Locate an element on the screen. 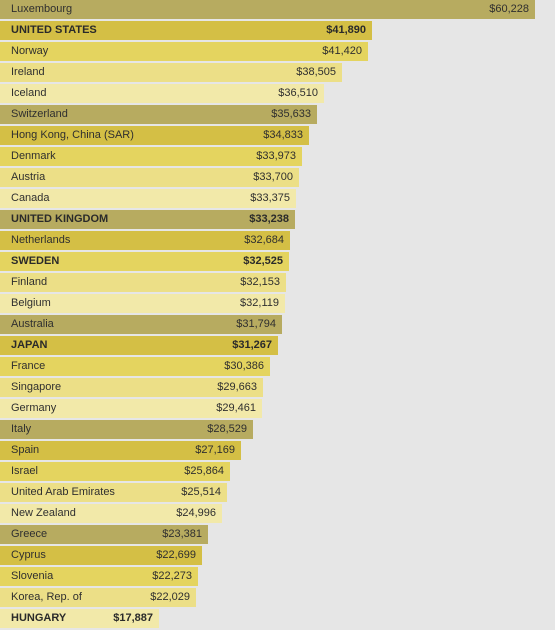  value-label: $17,887 is located at coordinates (133, 618).